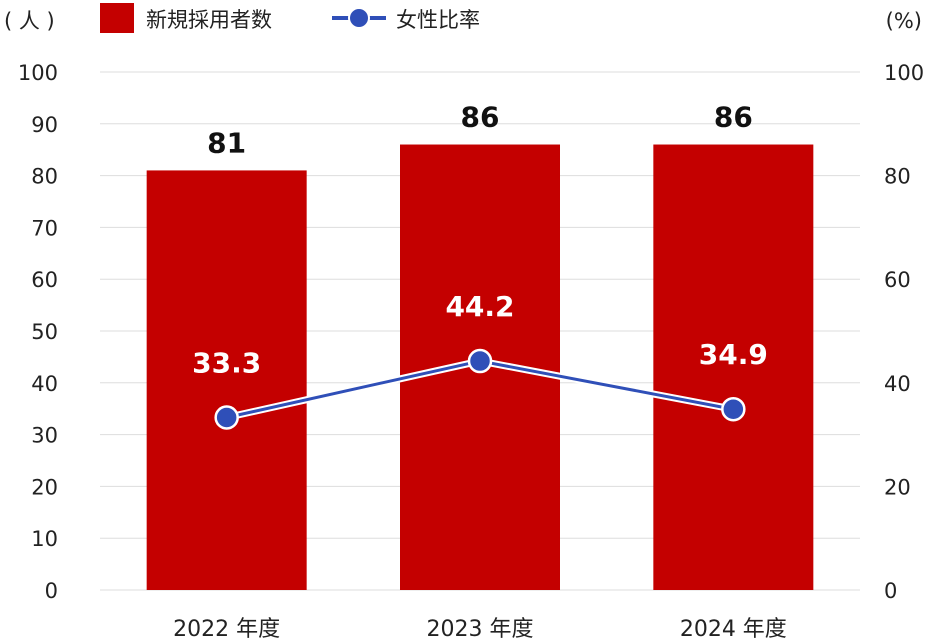  Describe the element at coordinates (897, 384) in the screenshot. I see `right-tick-label: 40` at that location.